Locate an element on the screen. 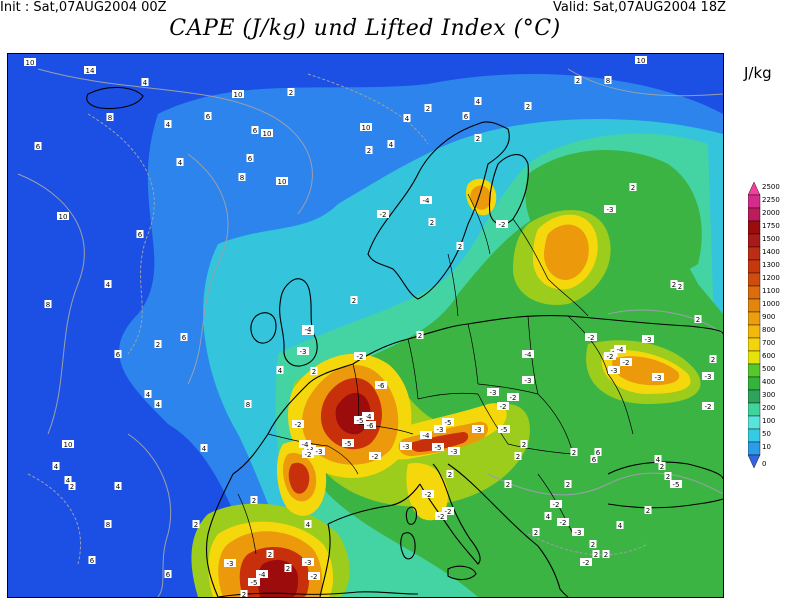 Image resolution: width=786 pixels, height=600 pixels. legend-level-label: 1200 is located at coordinates (771, 278).